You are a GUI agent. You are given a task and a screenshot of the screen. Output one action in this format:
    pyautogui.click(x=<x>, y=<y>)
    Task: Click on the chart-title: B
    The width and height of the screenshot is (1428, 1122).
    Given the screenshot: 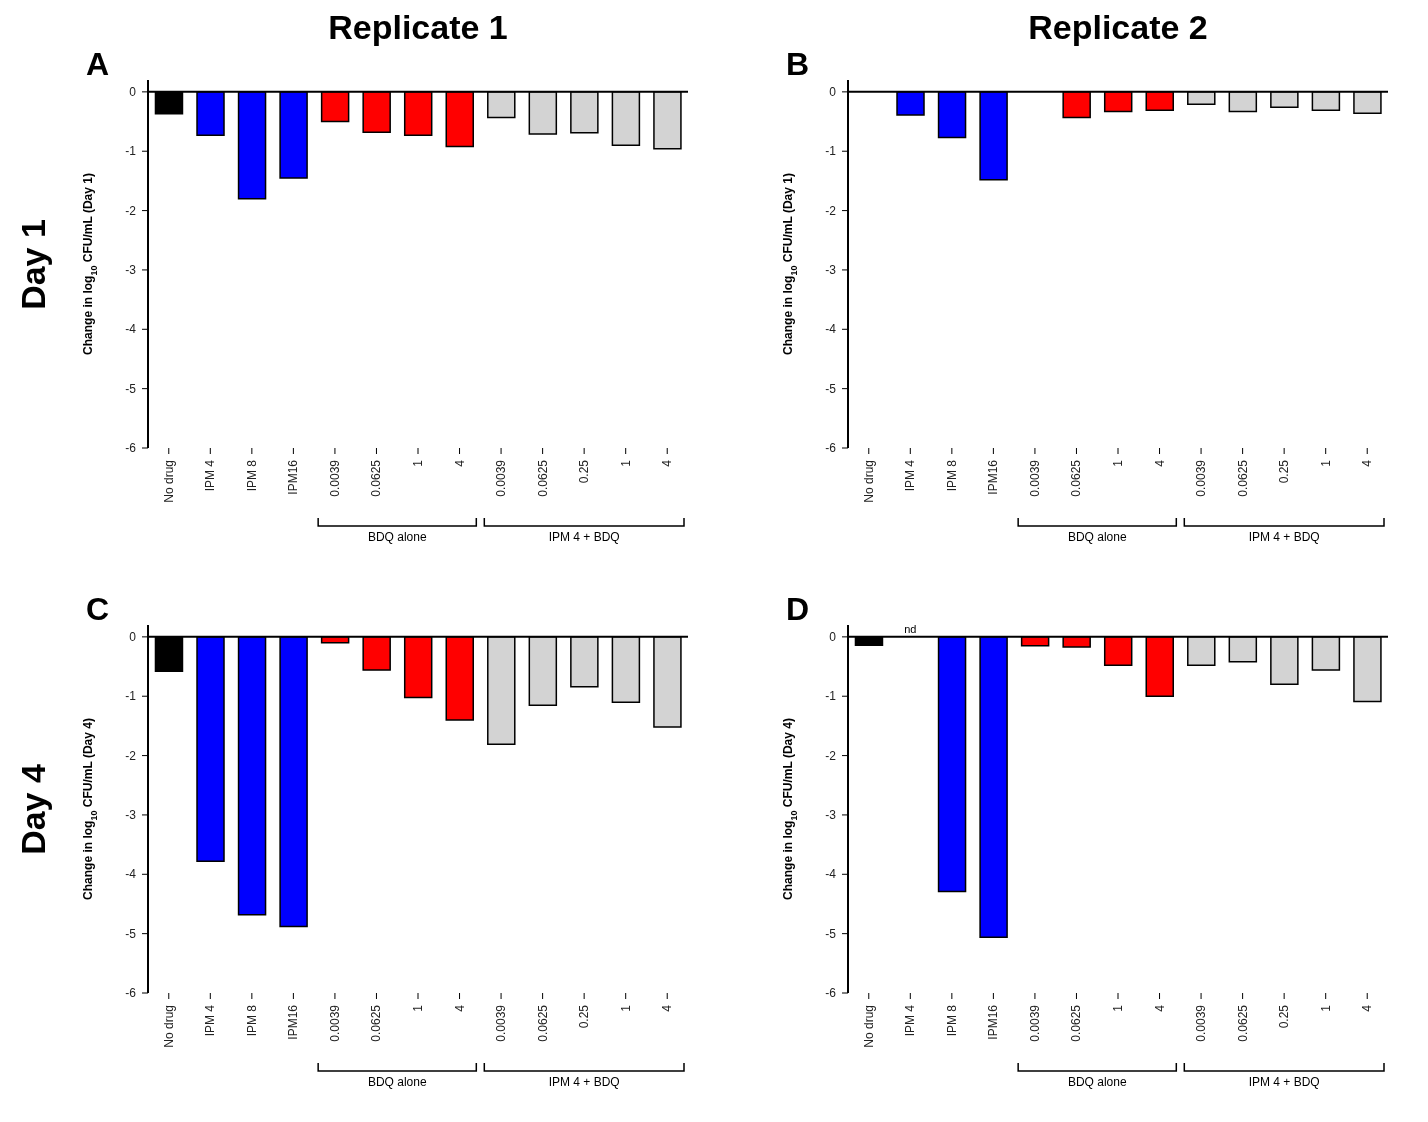 What is the action you would take?
    pyautogui.click(x=798, y=64)
    